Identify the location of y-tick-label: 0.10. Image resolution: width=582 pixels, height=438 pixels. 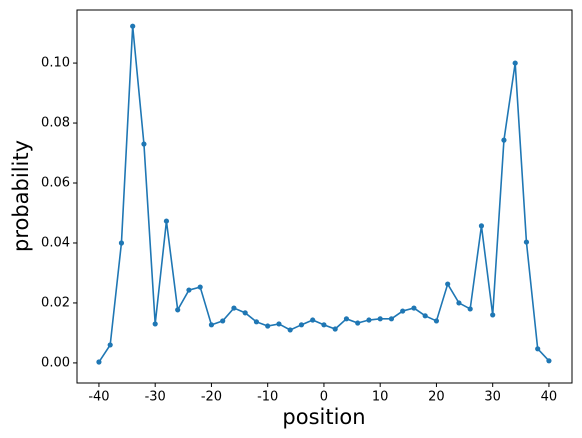
(55, 63).